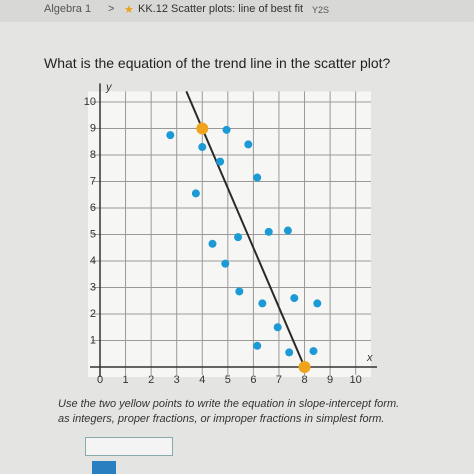 This screenshot has width=474, height=474. What do you see at coordinates (279, 380) in the screenshot?
I see `x-tick-label: 7` at bounding box center [279, 380].